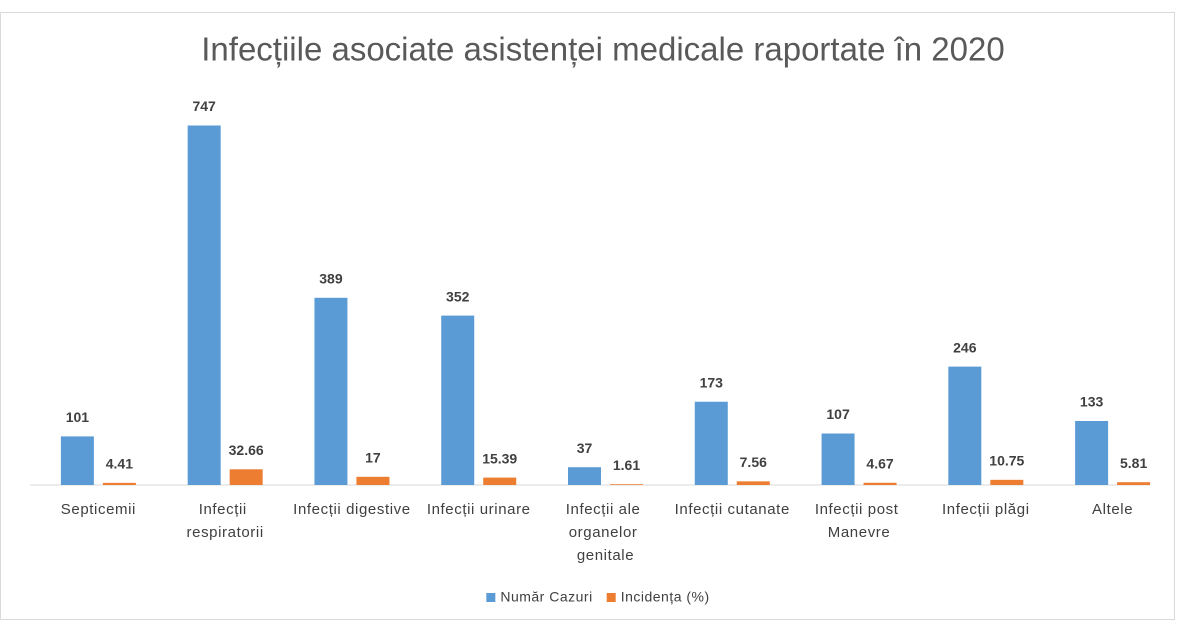  Describe the element at coordinates (879, 463) in the screenshot. I see `data-label: 4.67` at that location.